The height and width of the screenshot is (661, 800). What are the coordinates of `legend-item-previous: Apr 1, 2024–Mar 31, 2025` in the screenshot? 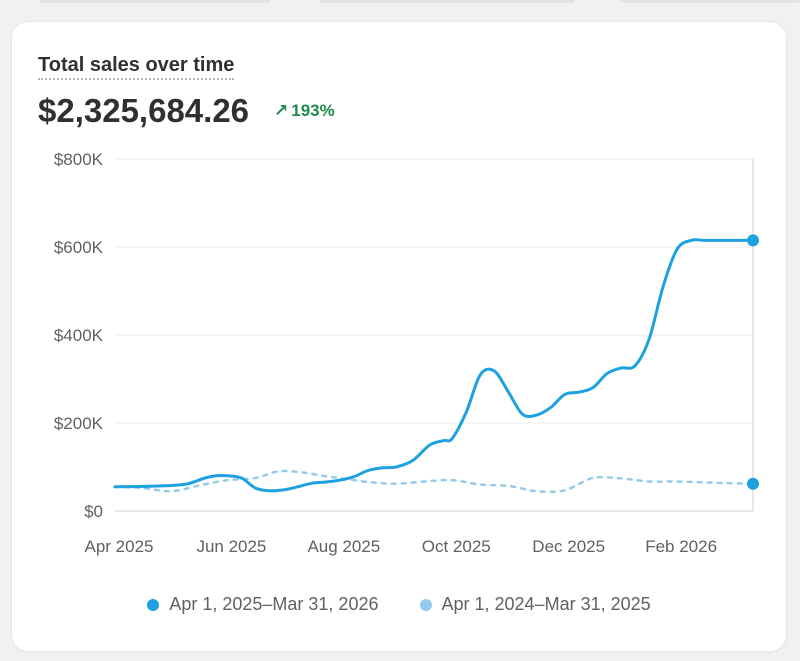 It's located at (535, 604).